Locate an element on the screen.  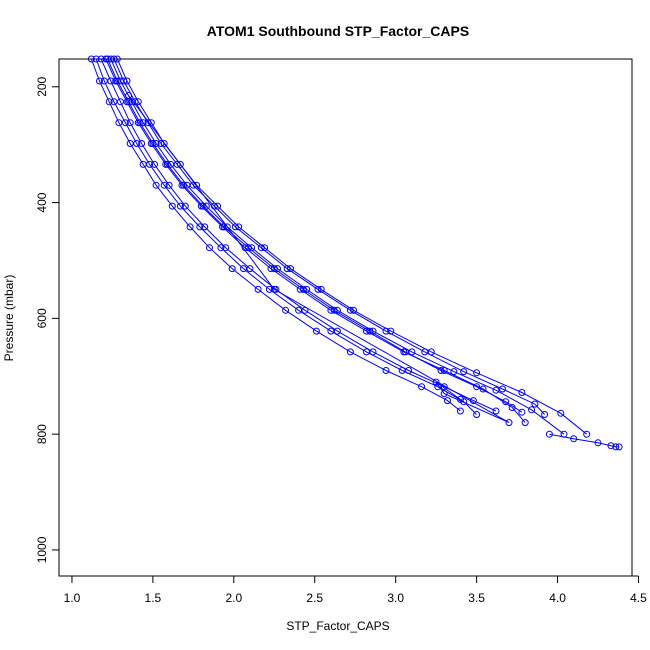
y-tick-label: 400 is located at coordinates (42, 202).